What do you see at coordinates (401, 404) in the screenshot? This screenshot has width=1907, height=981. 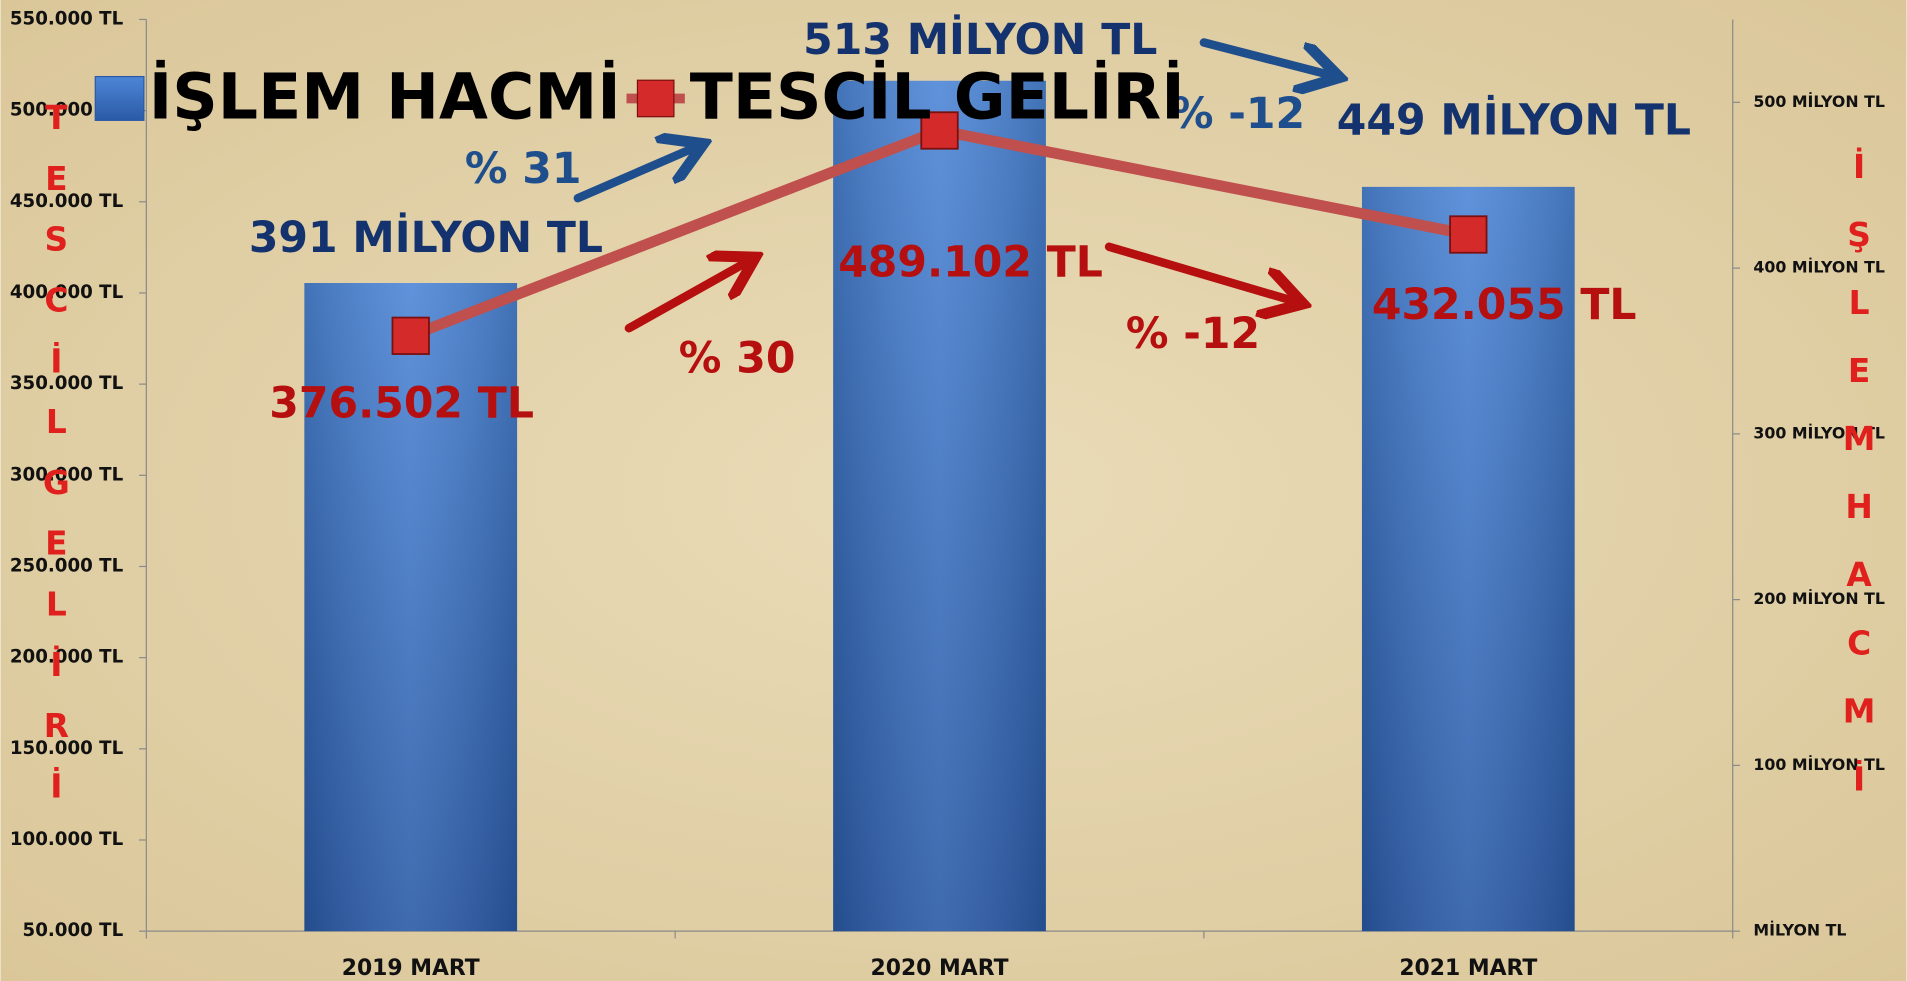 I see `data-label: 376.502 TL` at bounding box center [401, 404].